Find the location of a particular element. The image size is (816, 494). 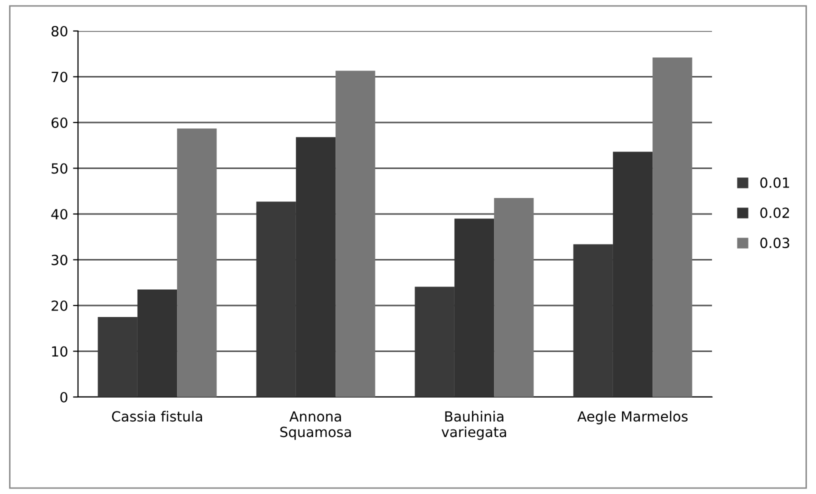

legend-label: 0.03 is located at coordinates (775, 243).